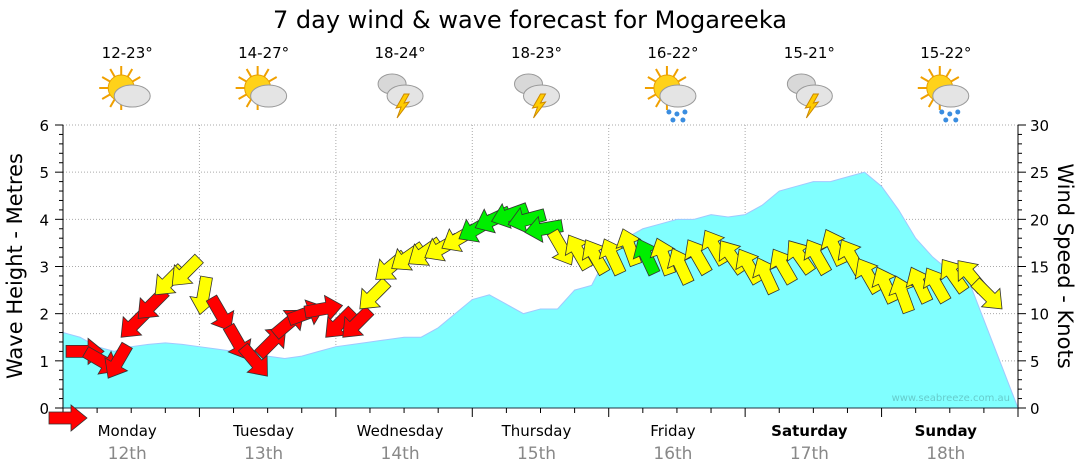 This screenshot has width=1080, height=475. I want to click on day-name: Saturday, so click(809, 431).